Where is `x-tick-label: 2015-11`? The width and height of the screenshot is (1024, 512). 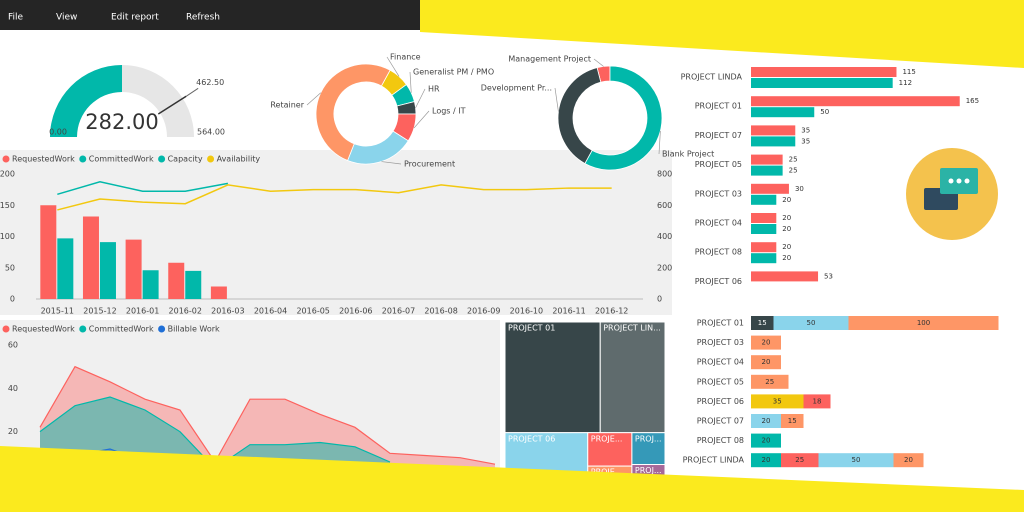
x-tick-label: 2015-11 is located at coordinates (57, 311).